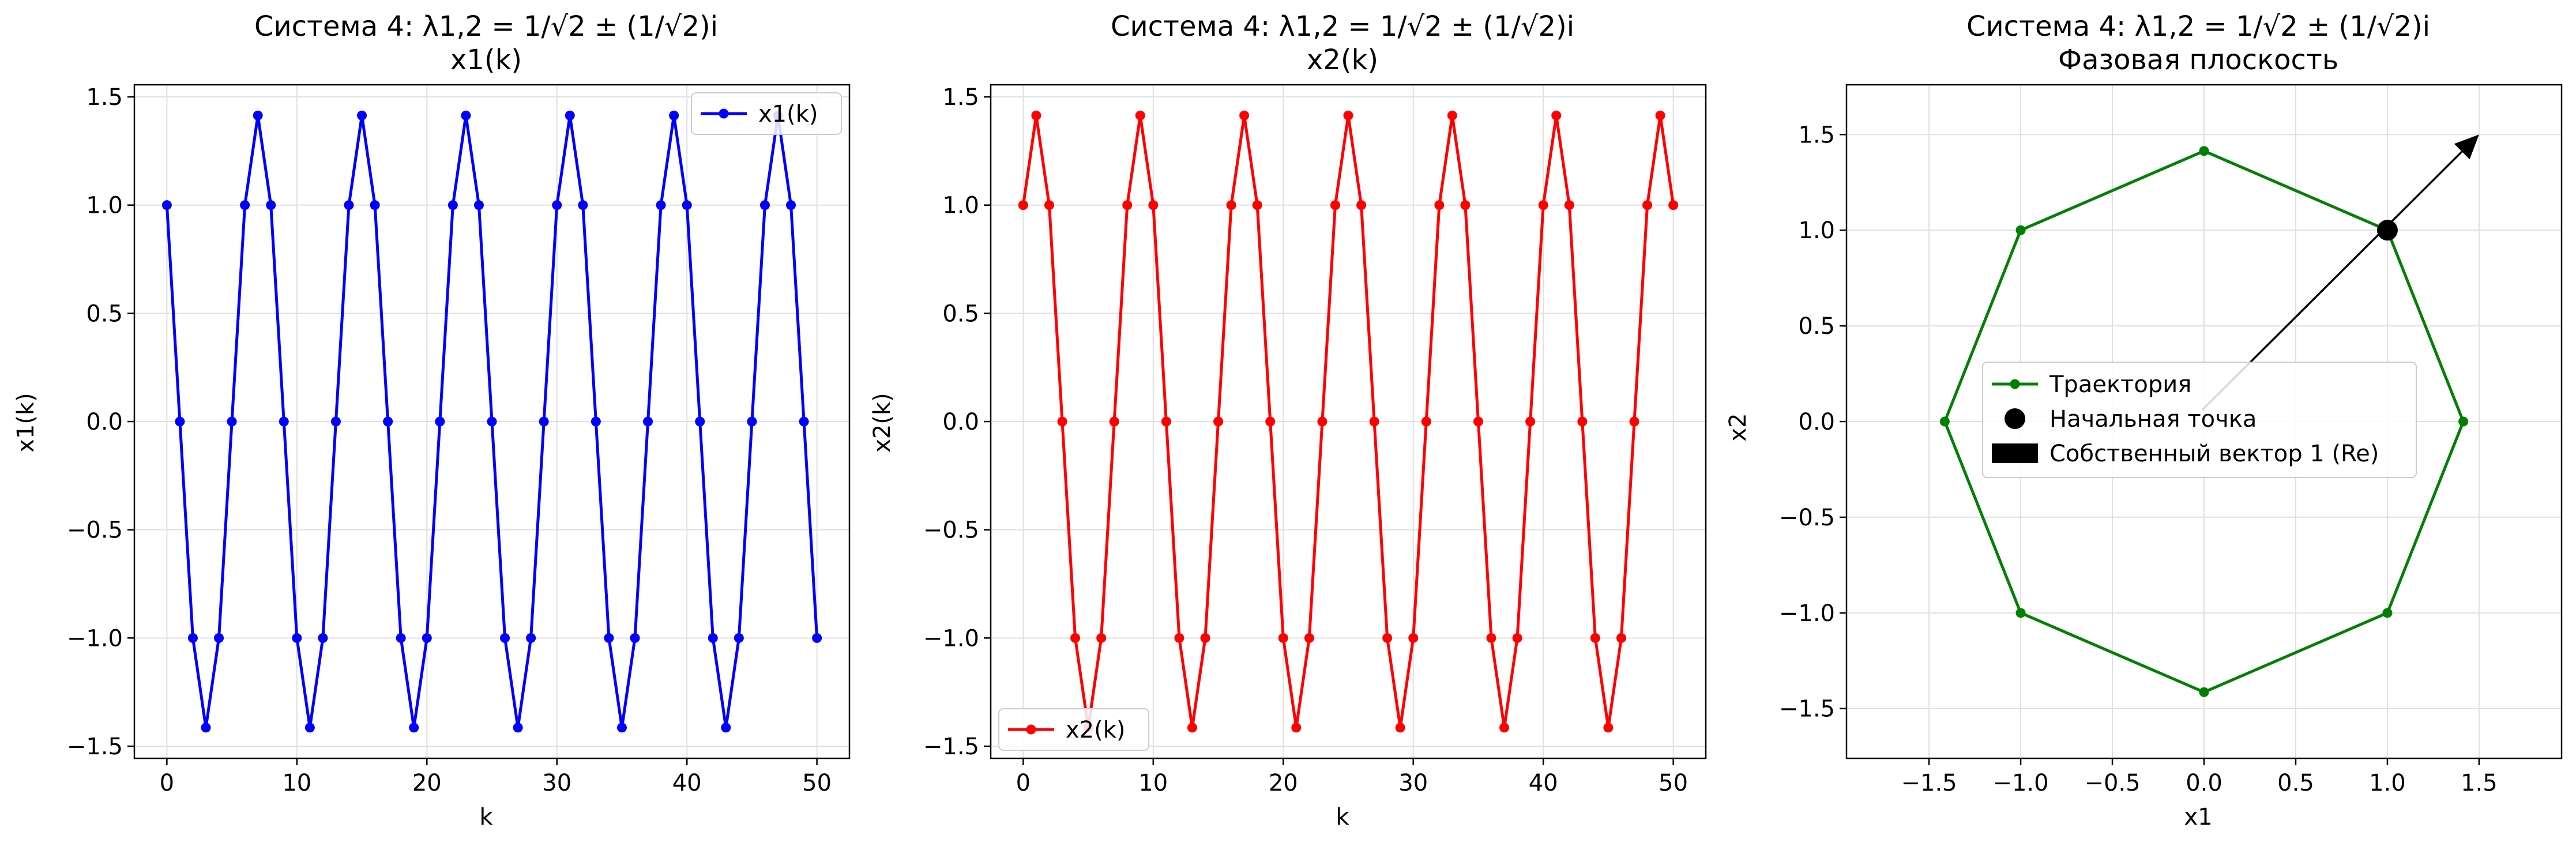  I want to click on x-tick-label: 0, so click(167, 783).